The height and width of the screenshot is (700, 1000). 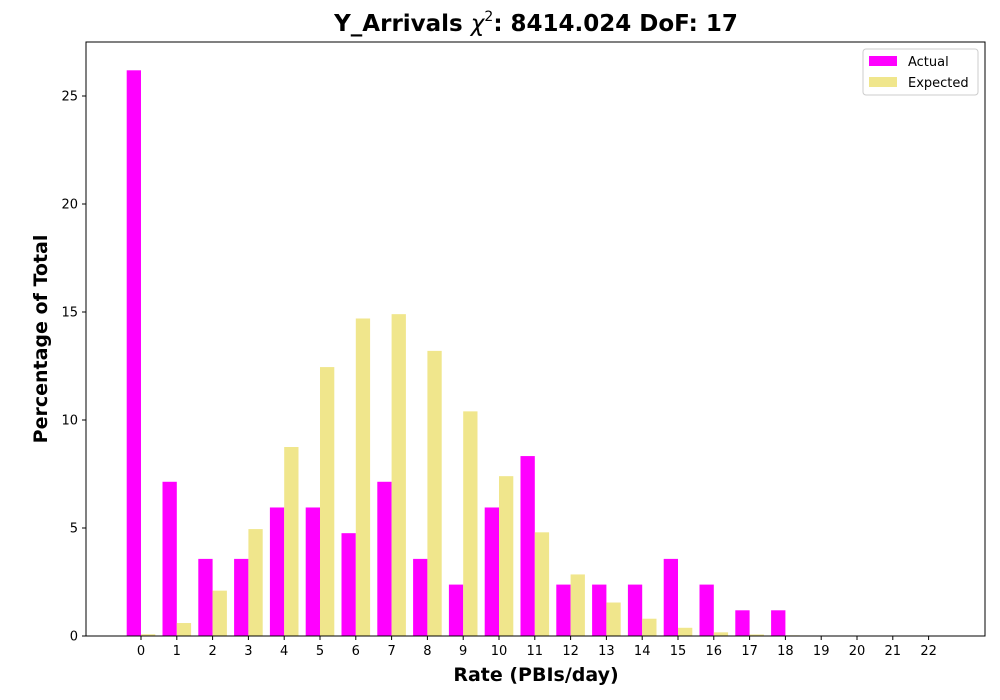 What do you see at coordinates (570, 651) in the screenshot?
I see `x-tick-label-12: 12` at bounding box center [570, 651].